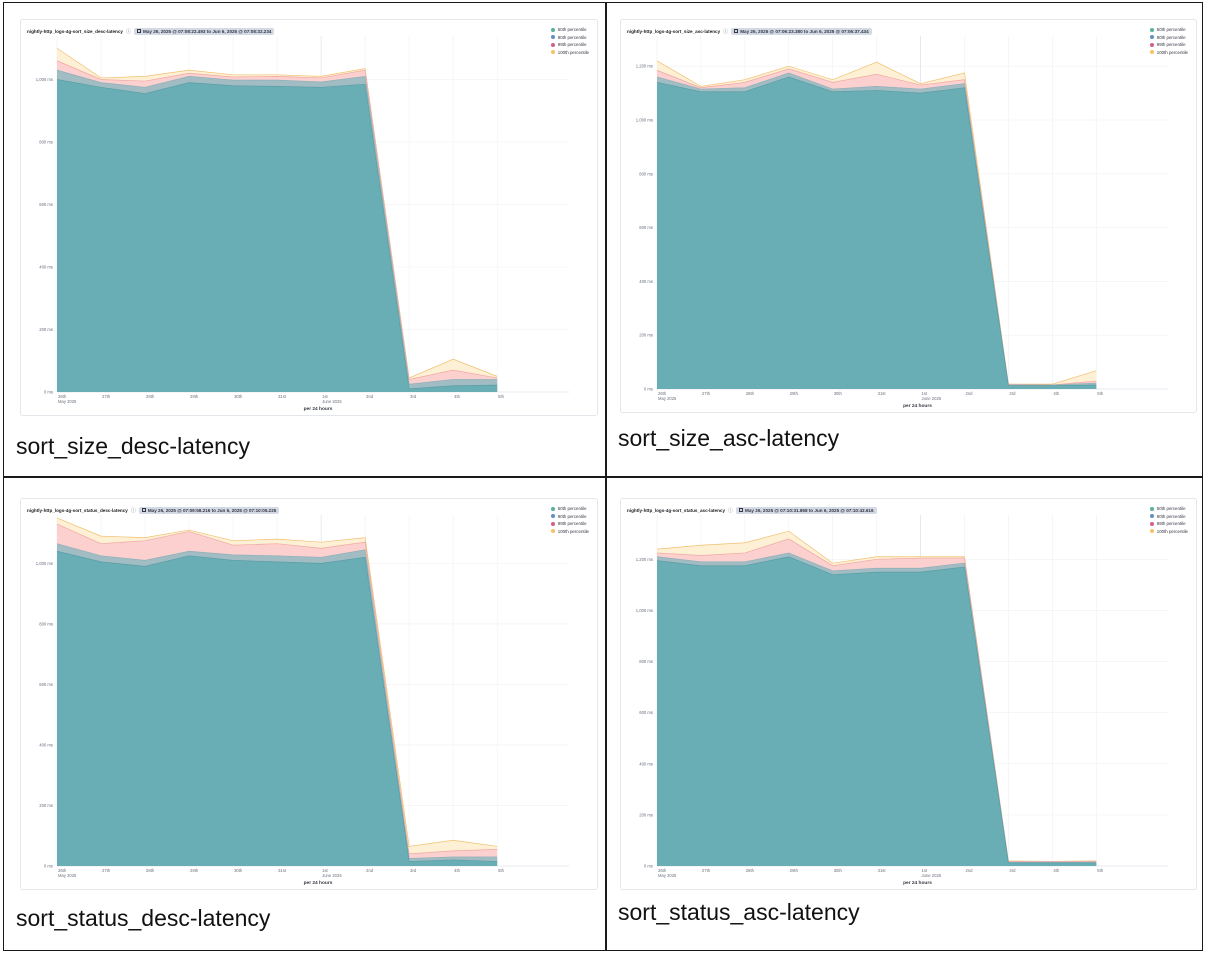  Describe the element at coordinates (739, 912) in the screenshot. I see `chart-caption: sort_status_asc-latency` at that location.